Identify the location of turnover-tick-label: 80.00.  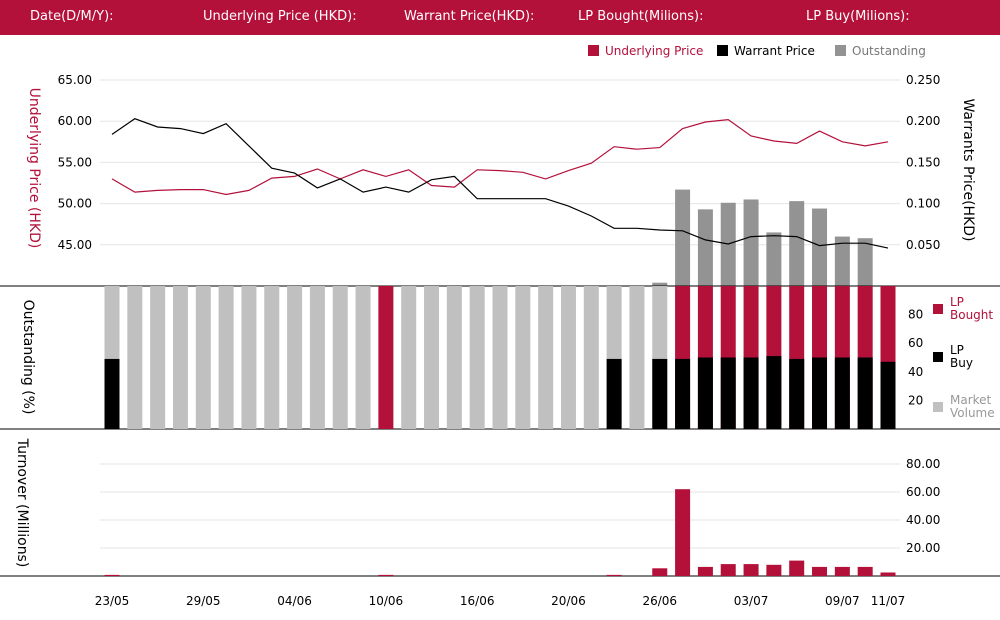
(923, 464).